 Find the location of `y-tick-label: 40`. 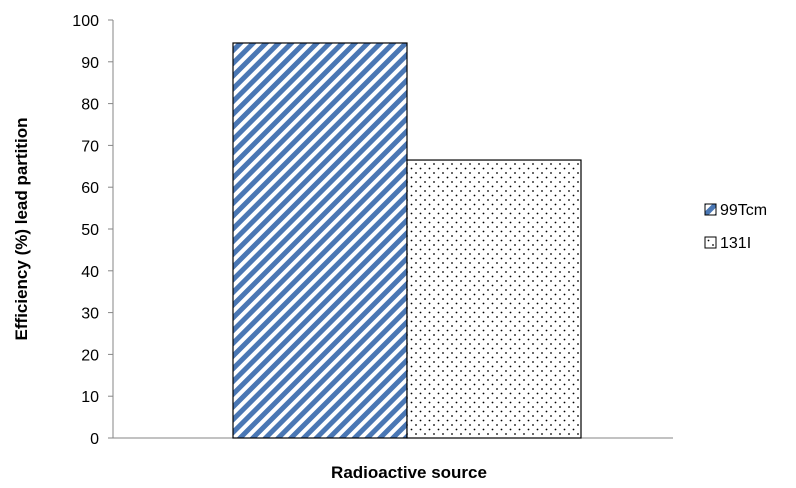

y-tick-label: 40 is located at coordinates (90, 272).